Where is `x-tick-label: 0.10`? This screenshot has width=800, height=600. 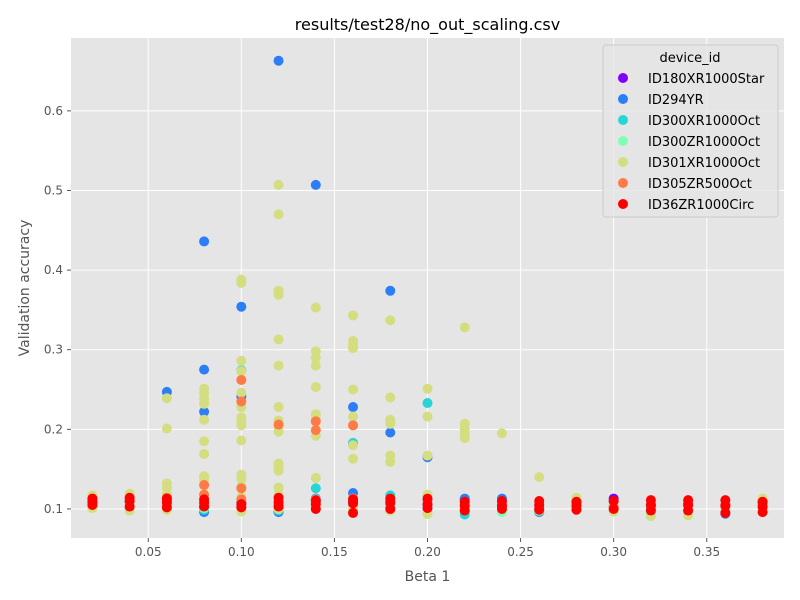 x-tick-label: 0.10 is located at coordinates (241, 552).